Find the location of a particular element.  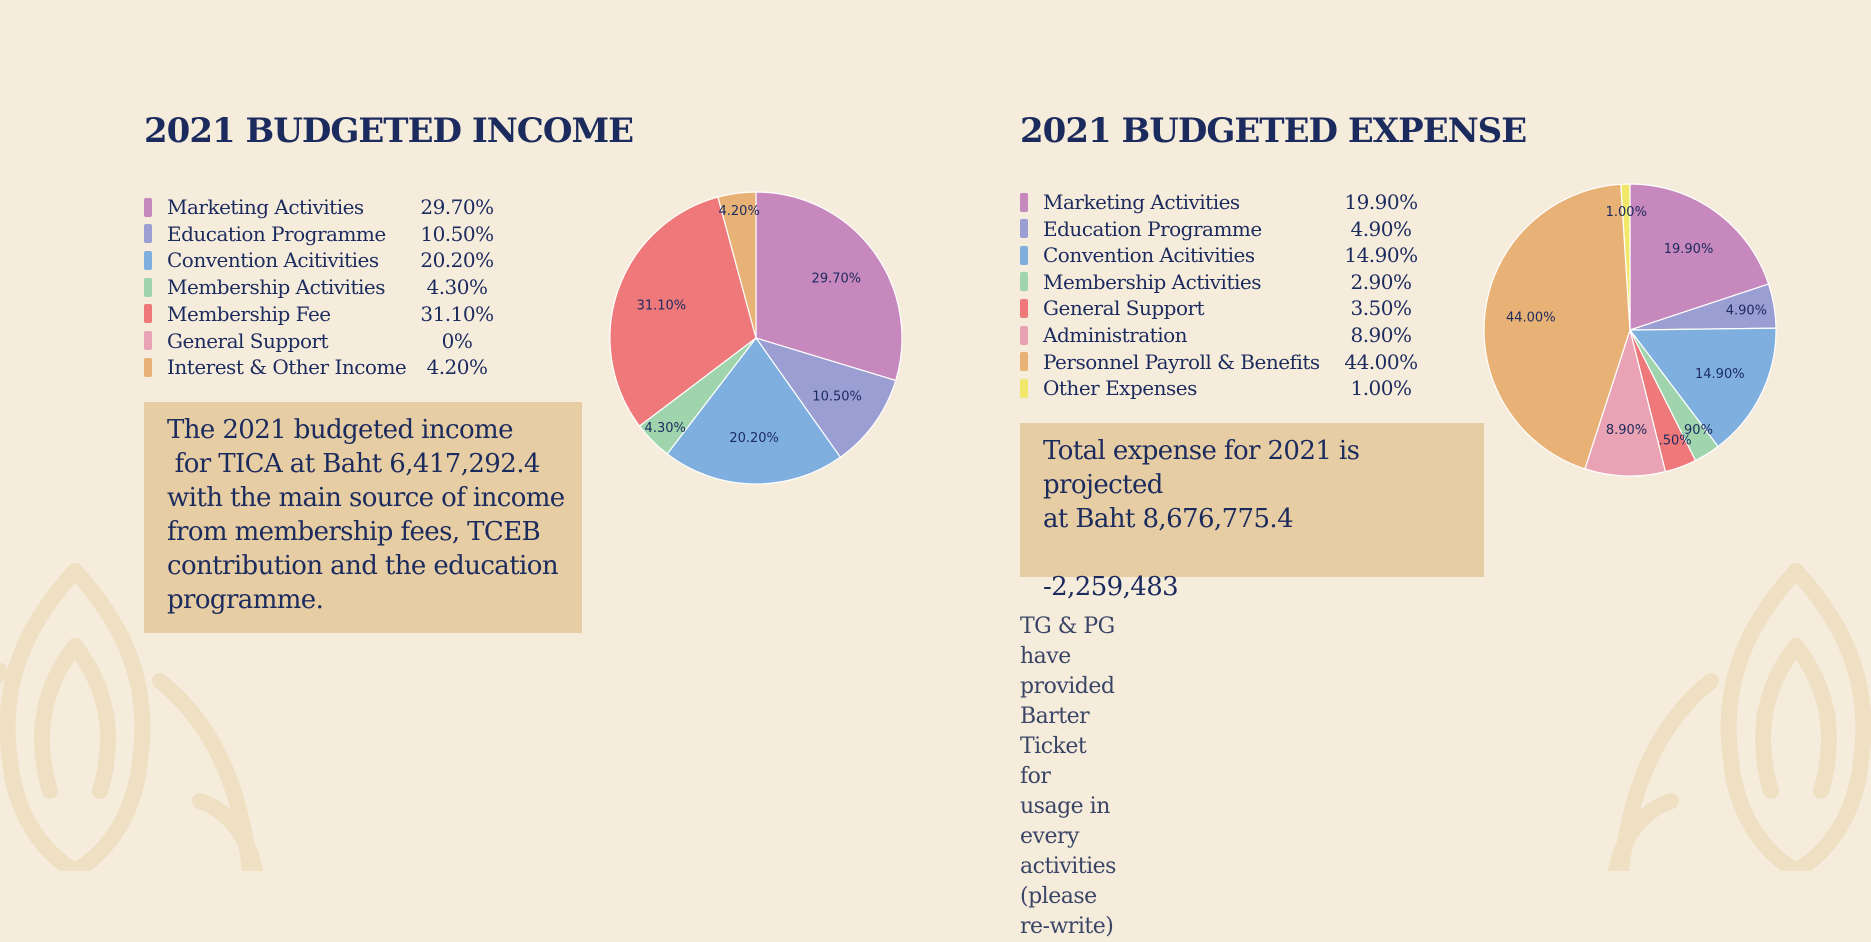

legend-item: Membership Fee is located at coordinates (237, 314).